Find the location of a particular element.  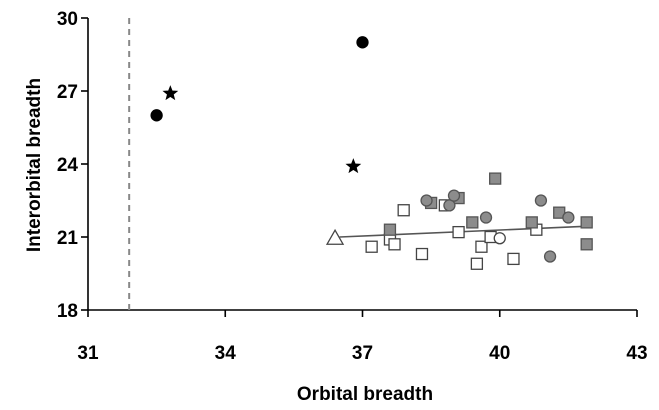

trendline-group is located at coordinates (465, 231).